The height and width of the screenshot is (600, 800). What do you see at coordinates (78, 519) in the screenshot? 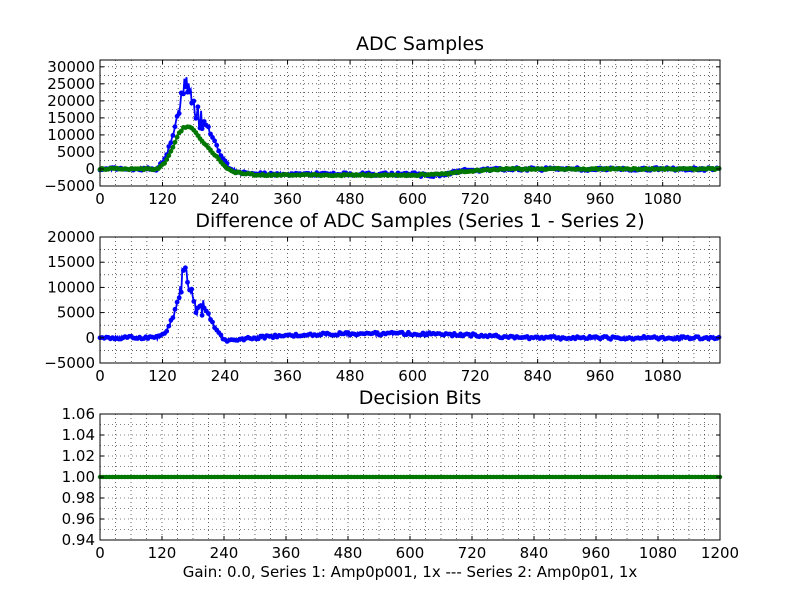
I see `y-tick-label: 0.96` at bounding box center [78, 519].